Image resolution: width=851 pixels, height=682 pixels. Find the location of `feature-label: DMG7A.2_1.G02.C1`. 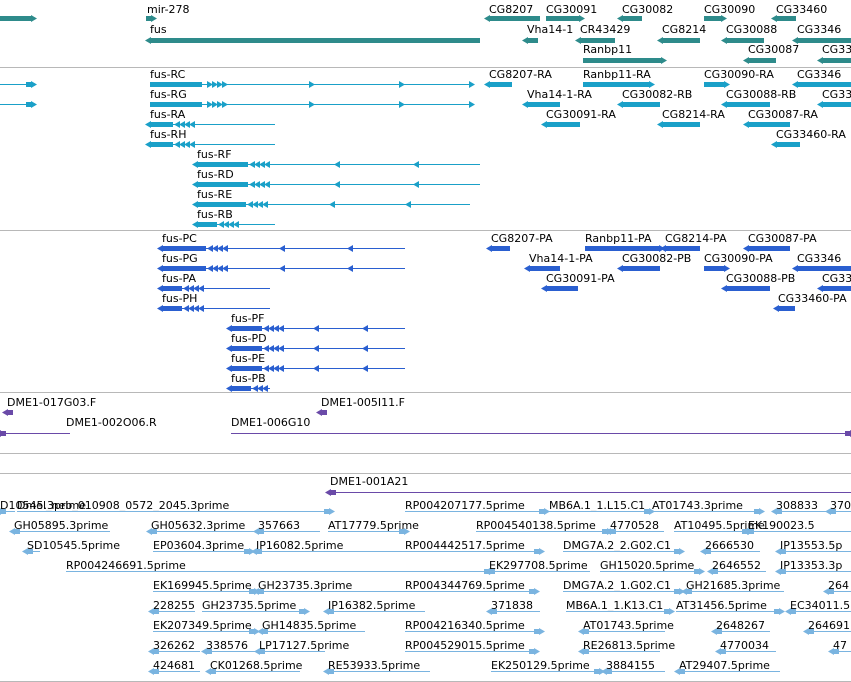

feature-label: DMG7A.2_1.G02.C1 is located at coordinates (617, 585).